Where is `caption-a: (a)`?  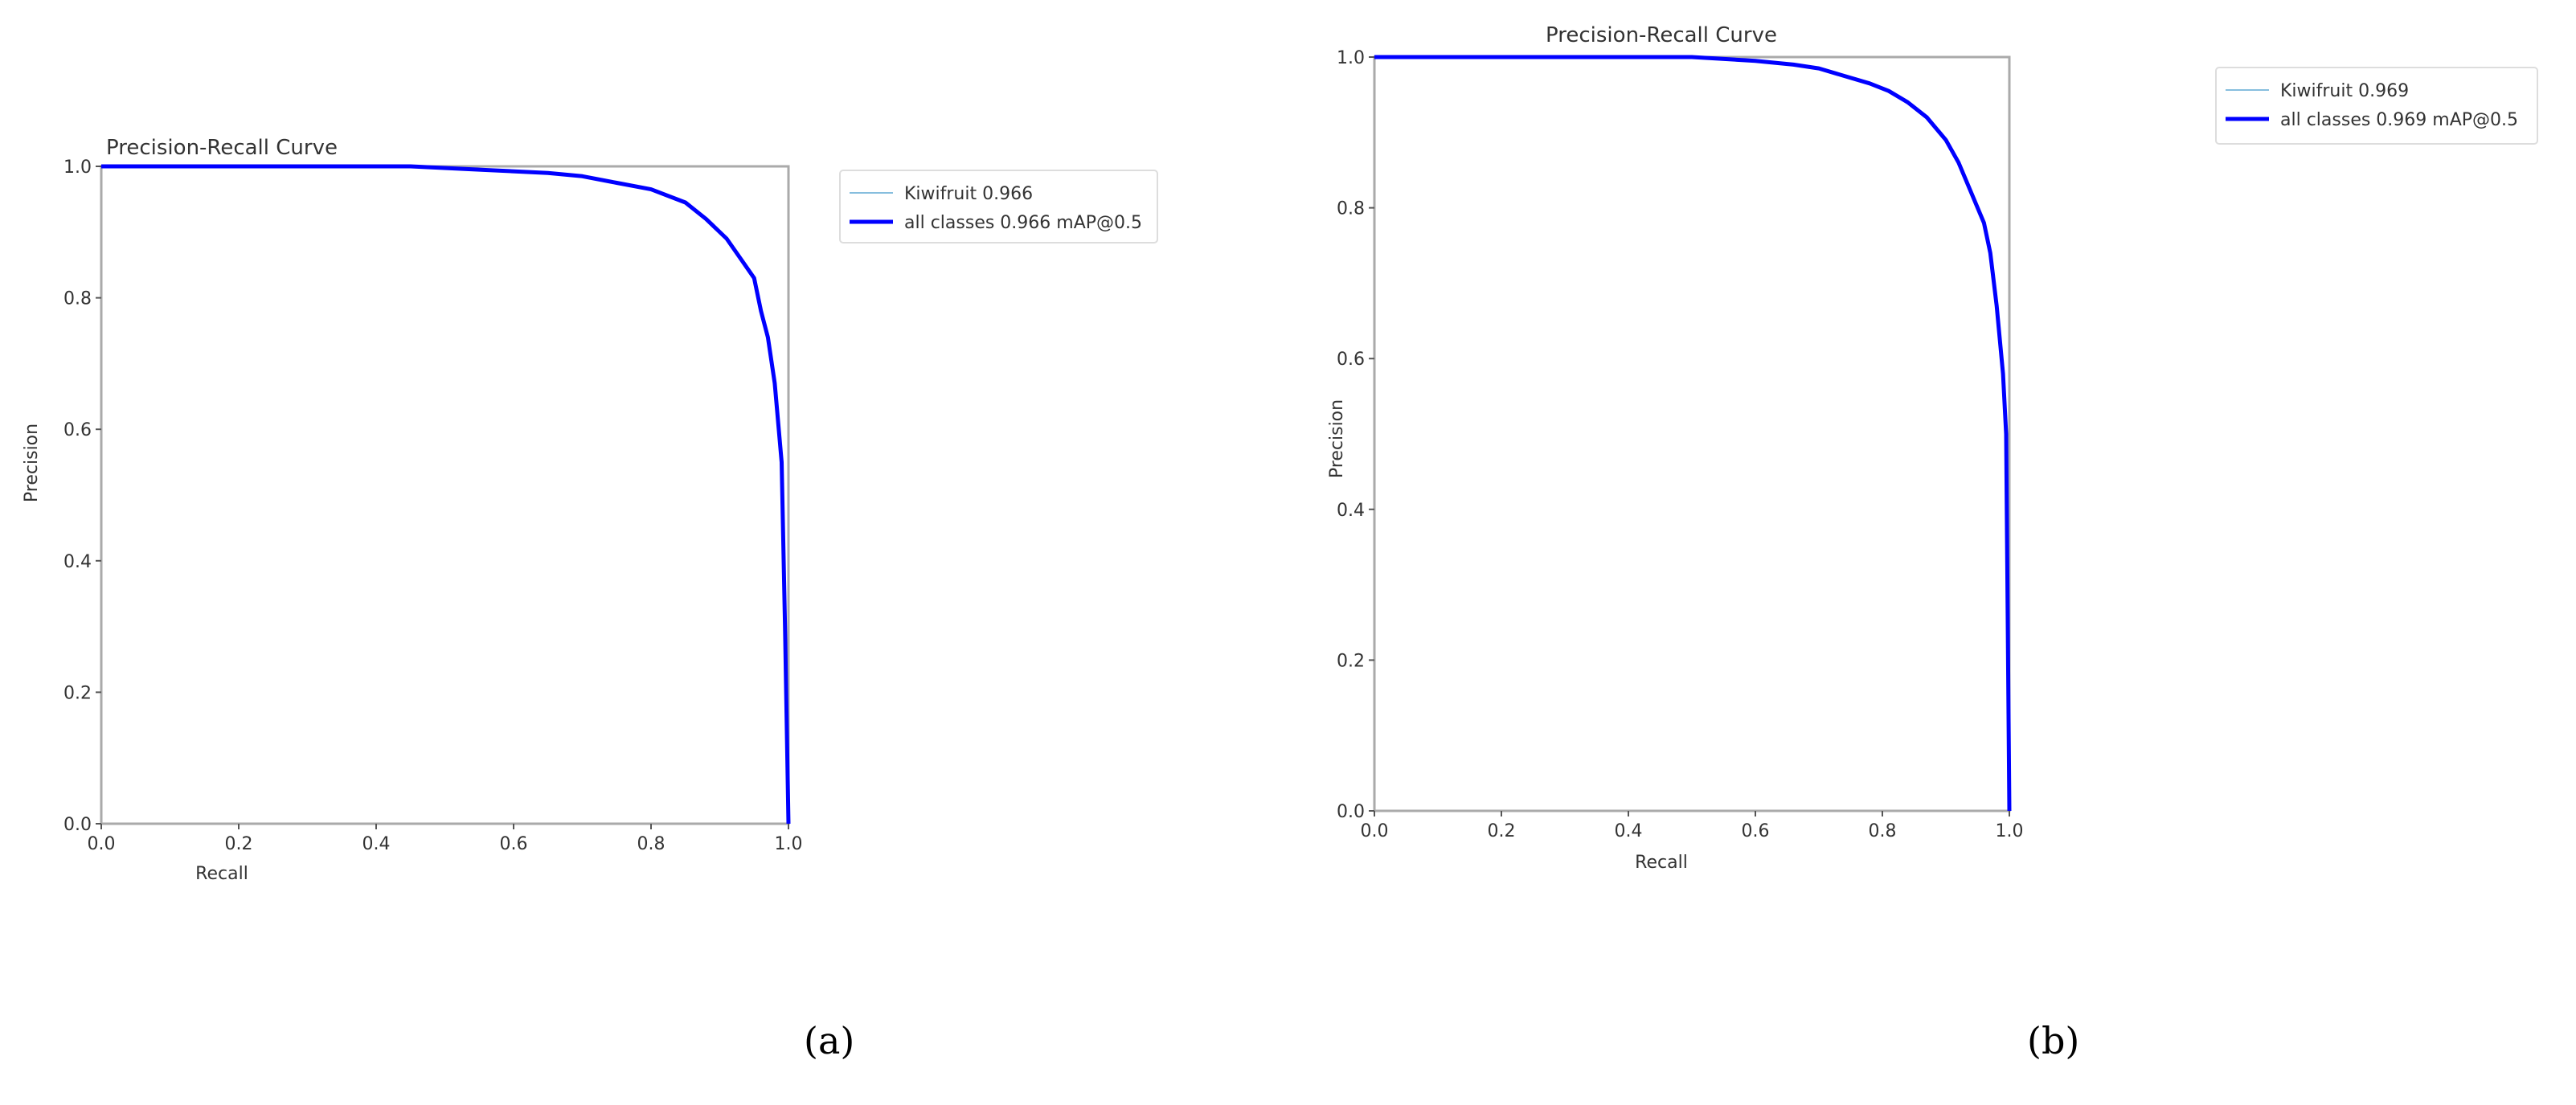
caption-a: (a) is located at coordinates (829, 1040).